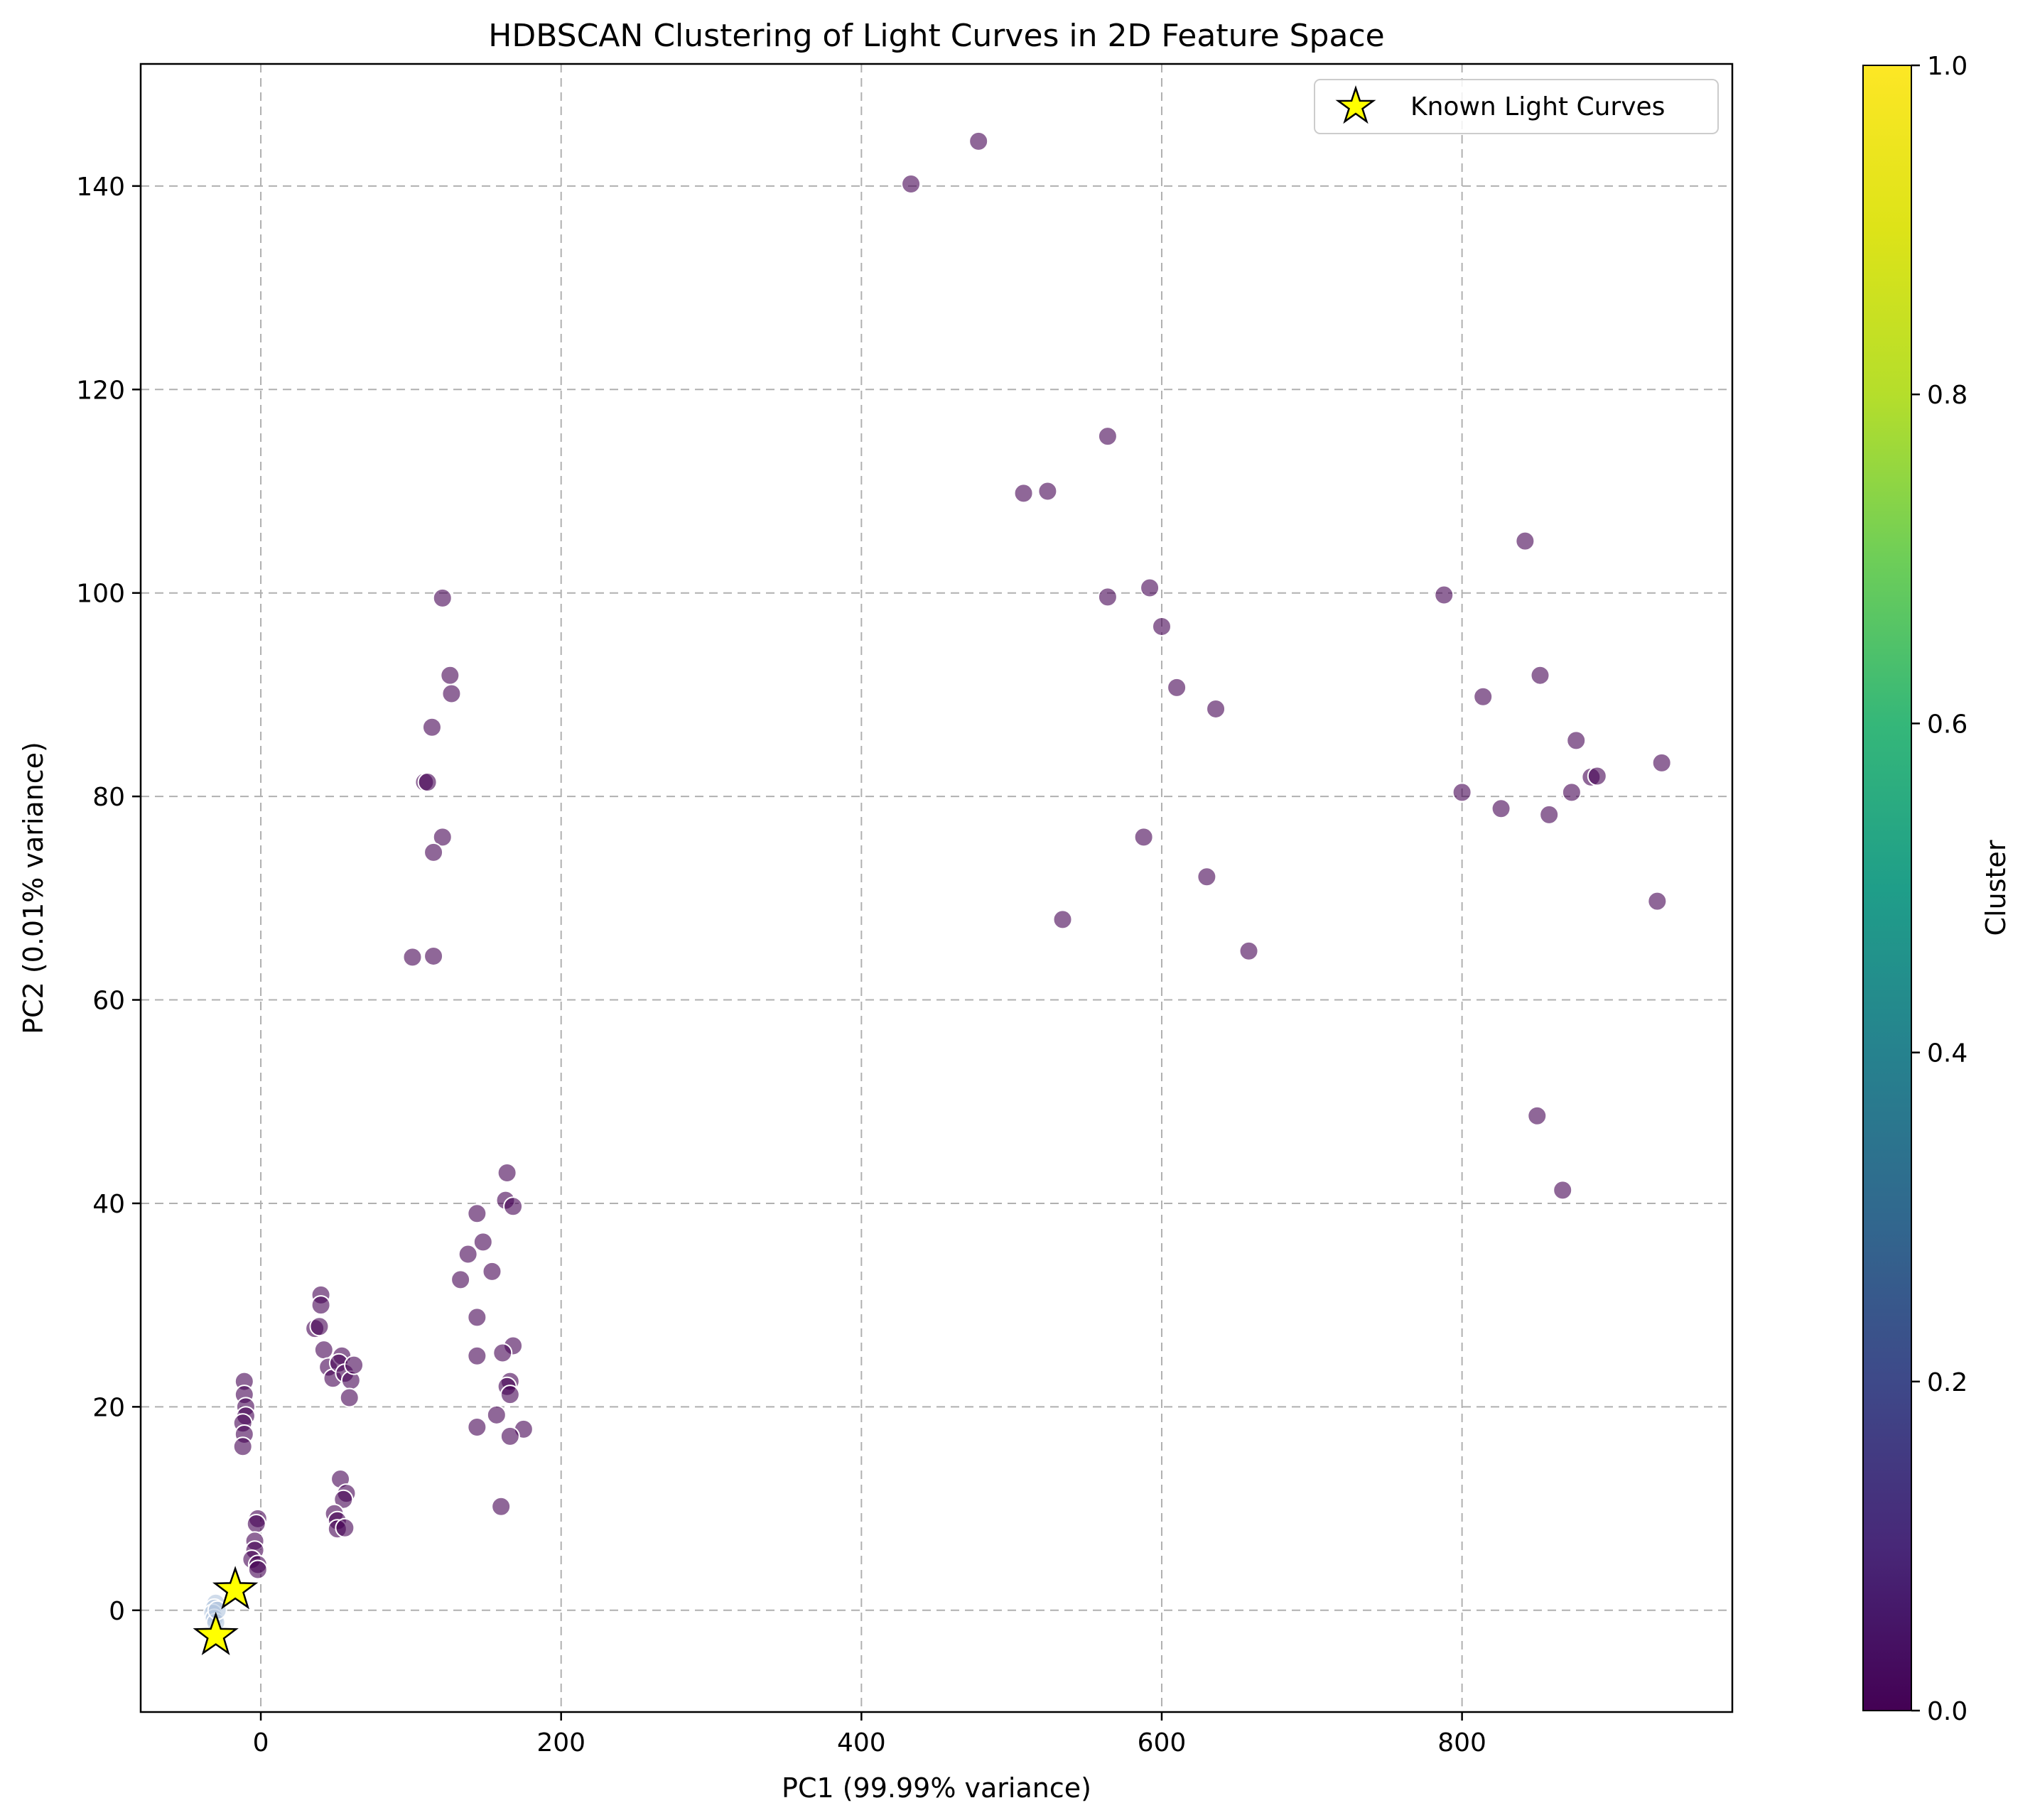 The image size is (2035, 1820). I want to click on colorbar-tick-label: 0.6, so click(1947, 724).